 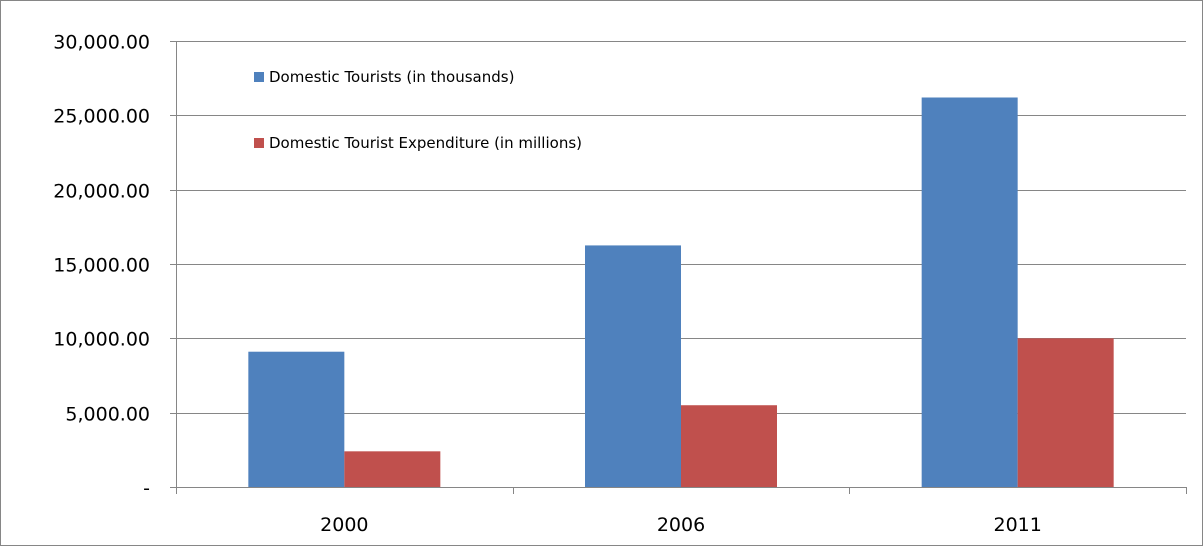 What do you see at coordinates (1017, 525) in the screenshot?
I see `x-tick-label: 2011` at bounding box center [1017, 525].